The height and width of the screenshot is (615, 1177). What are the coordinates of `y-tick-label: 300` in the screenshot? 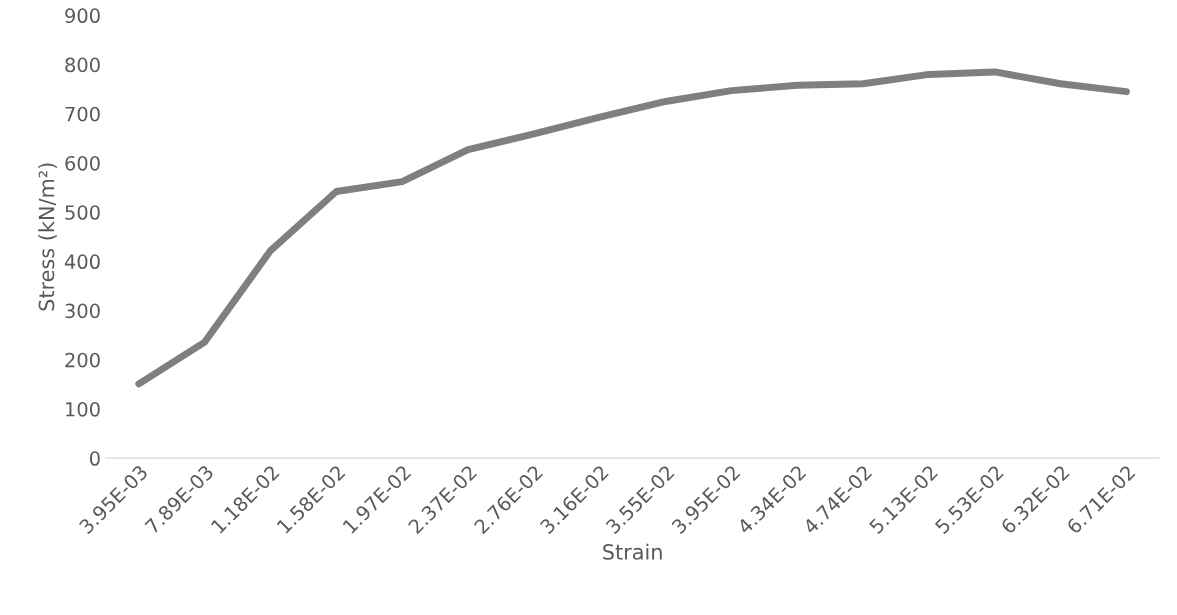 It's located at (82, 311).